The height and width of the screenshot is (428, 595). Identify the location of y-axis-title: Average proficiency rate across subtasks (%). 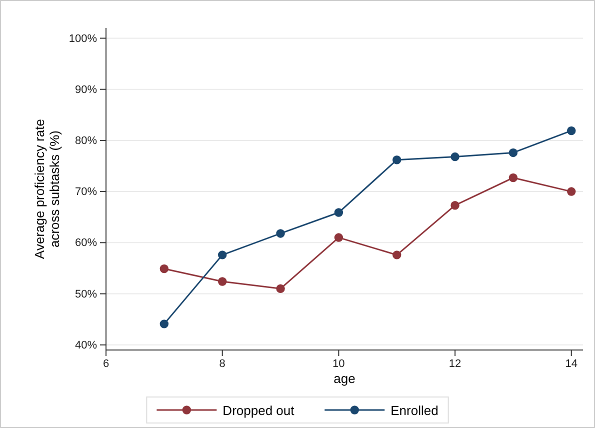
(47, 189).